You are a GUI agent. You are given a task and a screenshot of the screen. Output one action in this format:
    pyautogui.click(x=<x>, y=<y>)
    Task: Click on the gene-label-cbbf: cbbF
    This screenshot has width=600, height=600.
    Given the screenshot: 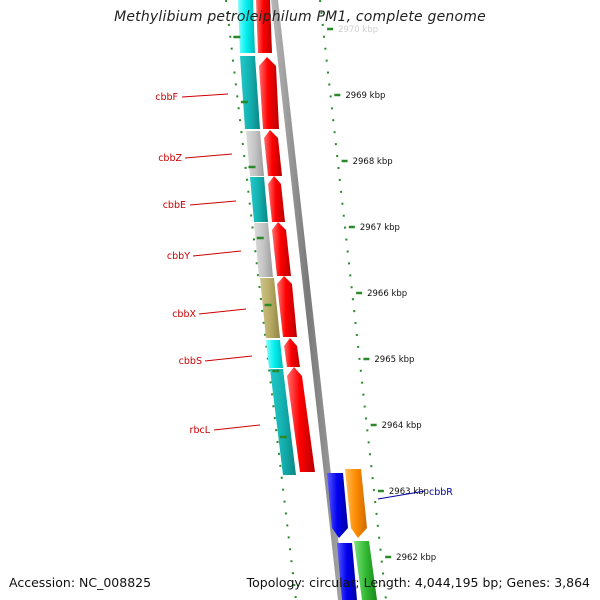 What is the action you would take?
    pyautogui.click(x=166, y=97)
    